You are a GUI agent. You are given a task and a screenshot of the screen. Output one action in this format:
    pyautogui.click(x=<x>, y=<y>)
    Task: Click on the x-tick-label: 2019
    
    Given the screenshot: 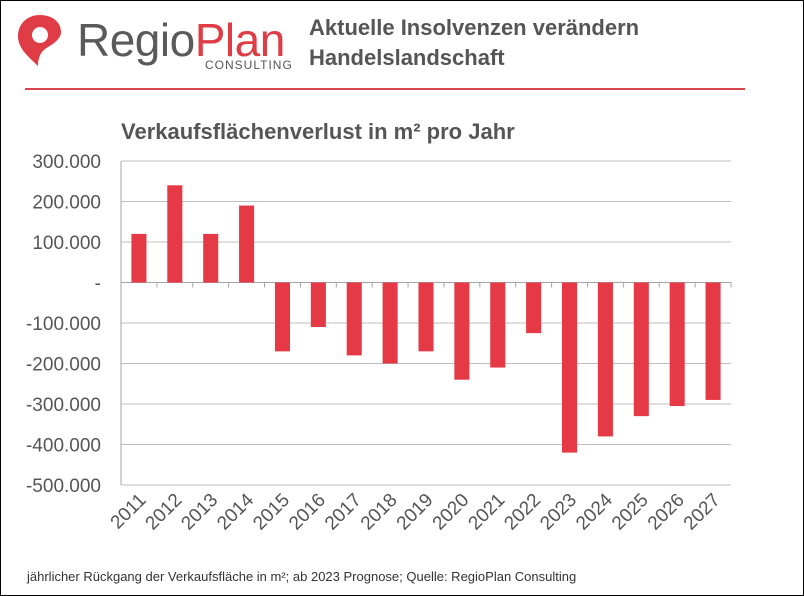 What is the action you would take?
    pyautogui.click(x=415, y=512)
    